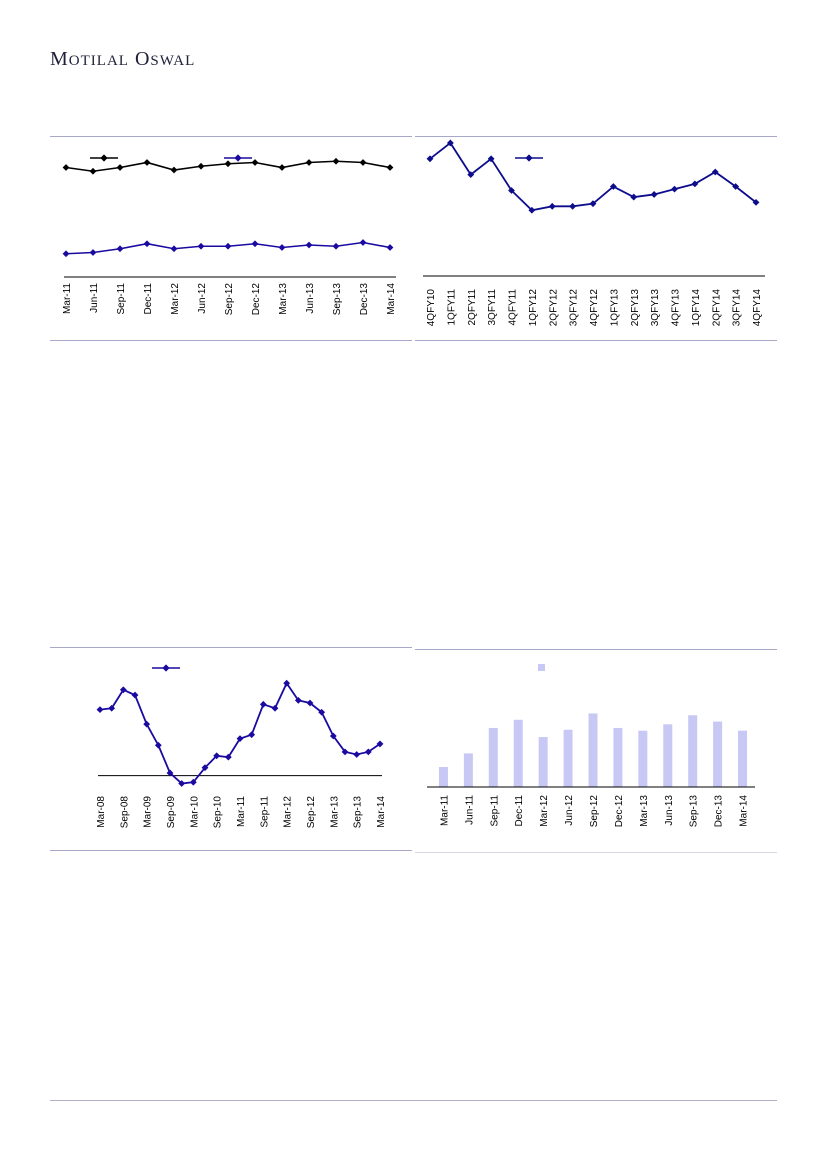 The image size is (827, 1169). I want to click on x-tick-label: Jun-13, so click(310, 298).